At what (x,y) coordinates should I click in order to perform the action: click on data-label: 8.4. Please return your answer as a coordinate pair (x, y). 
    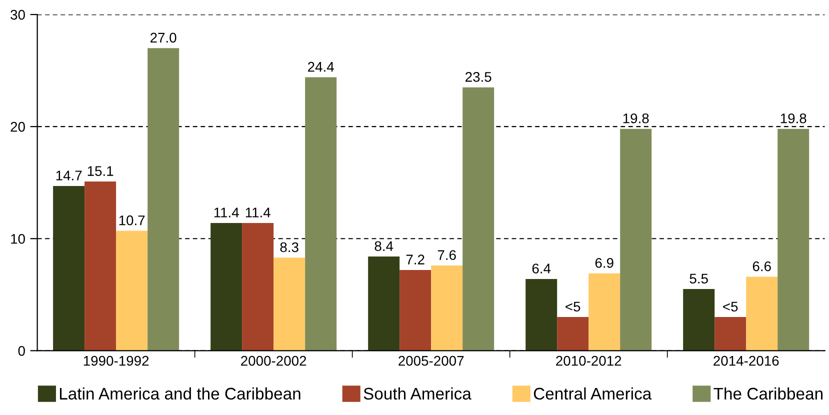
    Looking at the image, I should click on (384, 246).